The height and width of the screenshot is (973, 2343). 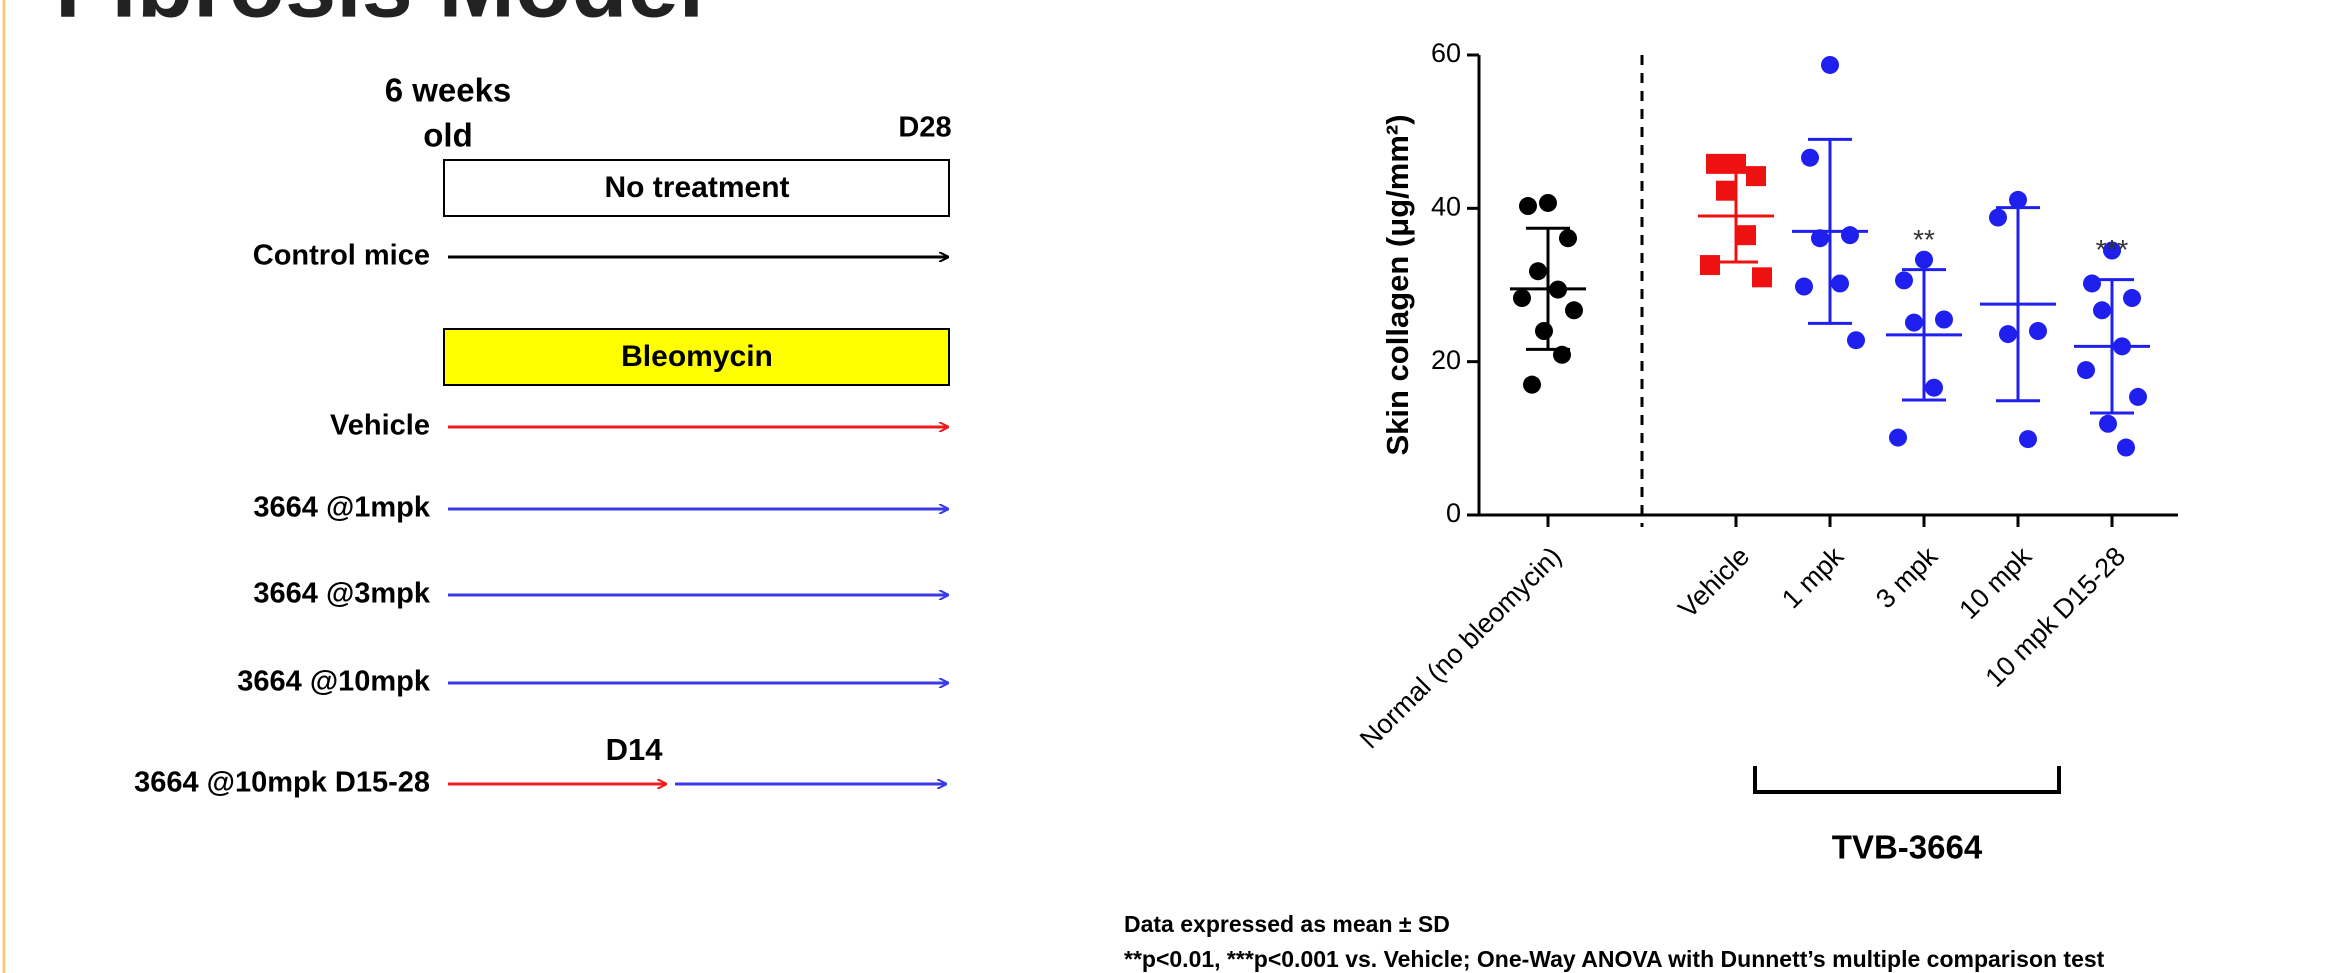 I want to click on x-tick-label: Normal (no bleomycin), so click(x=1460, y=647).